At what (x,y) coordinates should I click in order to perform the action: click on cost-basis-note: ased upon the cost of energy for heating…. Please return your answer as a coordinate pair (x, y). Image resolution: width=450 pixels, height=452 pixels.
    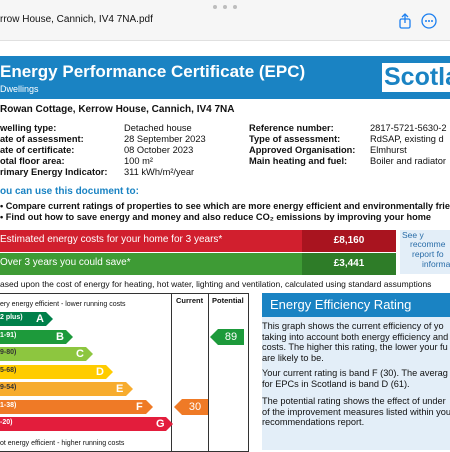
    Looking at the image, I should click on (216, 284).